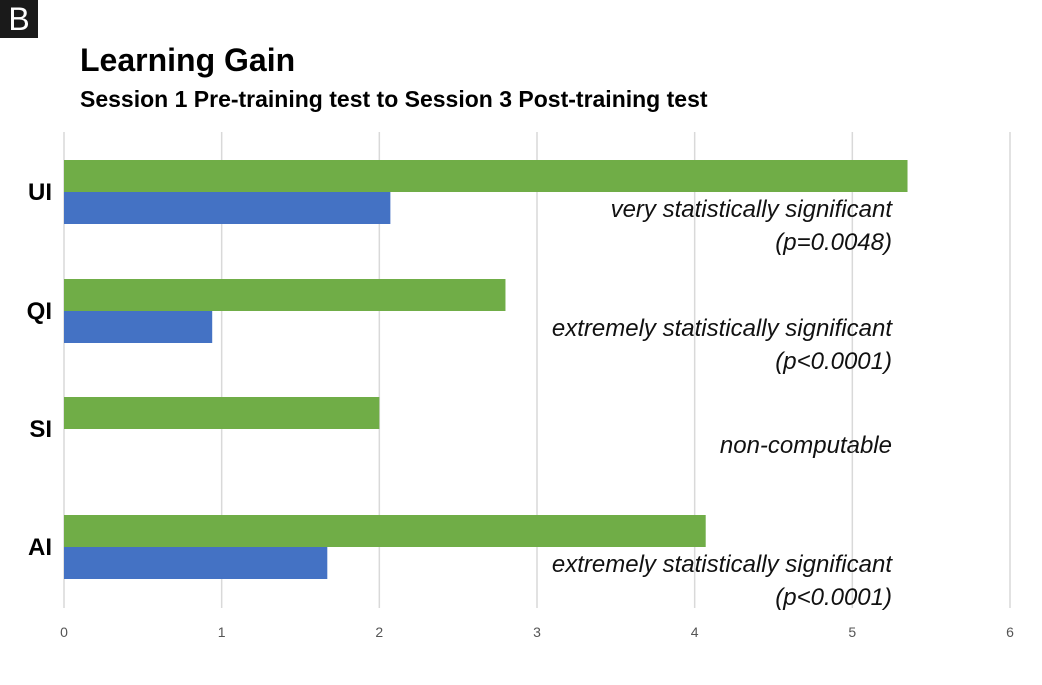  I want to click on category-label: QI, so click(39, 311).